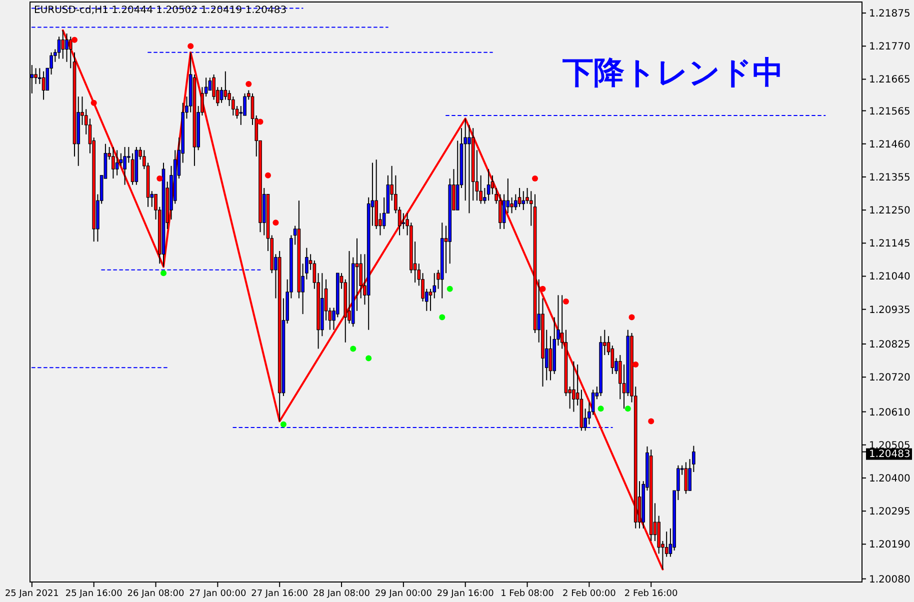 The width and height of the screenshot is (914, 602). Describe the element at coordinates (889, 378) in the screenshot. I see `y-tick-label: 1.20720` at that location.